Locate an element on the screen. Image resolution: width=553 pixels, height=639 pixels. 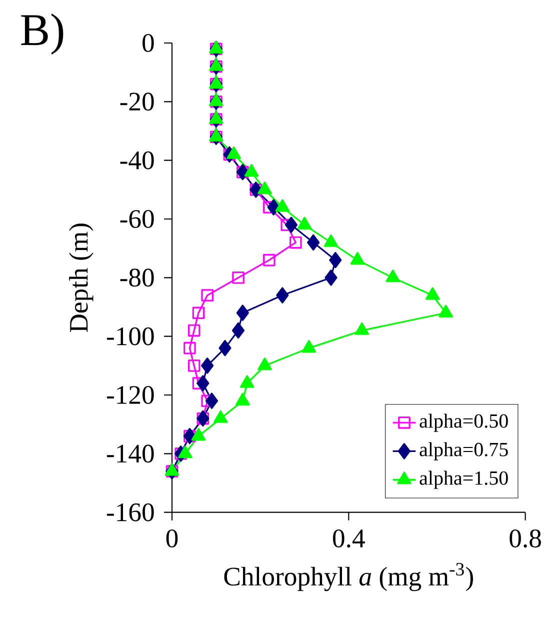
x-tick-label: 0.4 is located at coordinates (349, 538).